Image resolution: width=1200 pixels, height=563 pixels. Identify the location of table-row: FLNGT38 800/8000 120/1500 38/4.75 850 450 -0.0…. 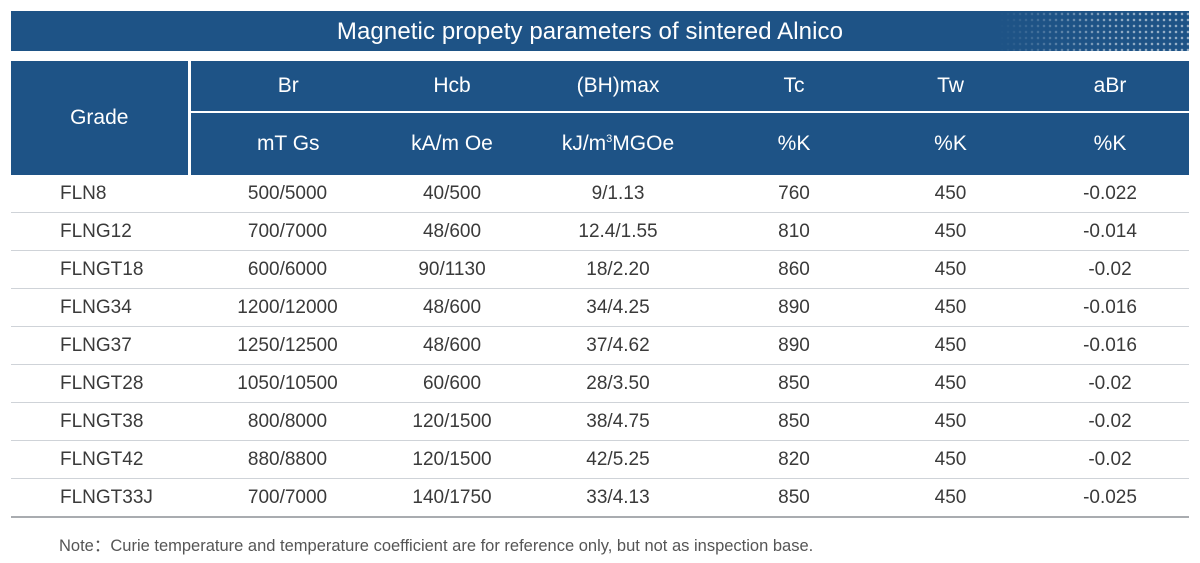
(600, 422).